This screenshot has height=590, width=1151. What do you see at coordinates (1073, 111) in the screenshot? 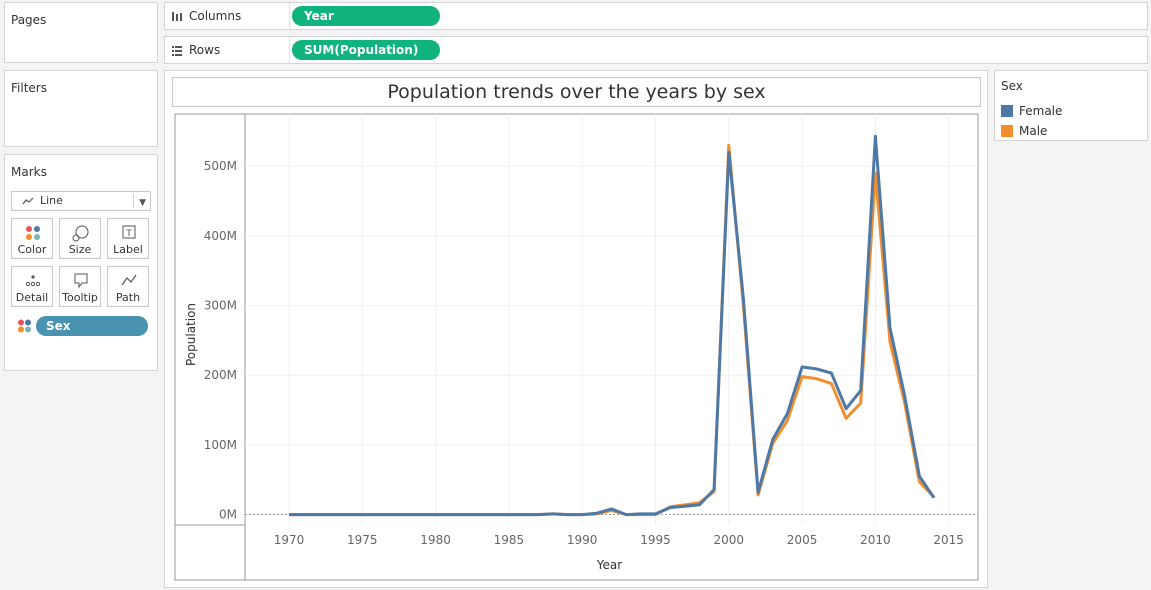
I see `legend-item-female: Female` at bounding box center [1073, 111].